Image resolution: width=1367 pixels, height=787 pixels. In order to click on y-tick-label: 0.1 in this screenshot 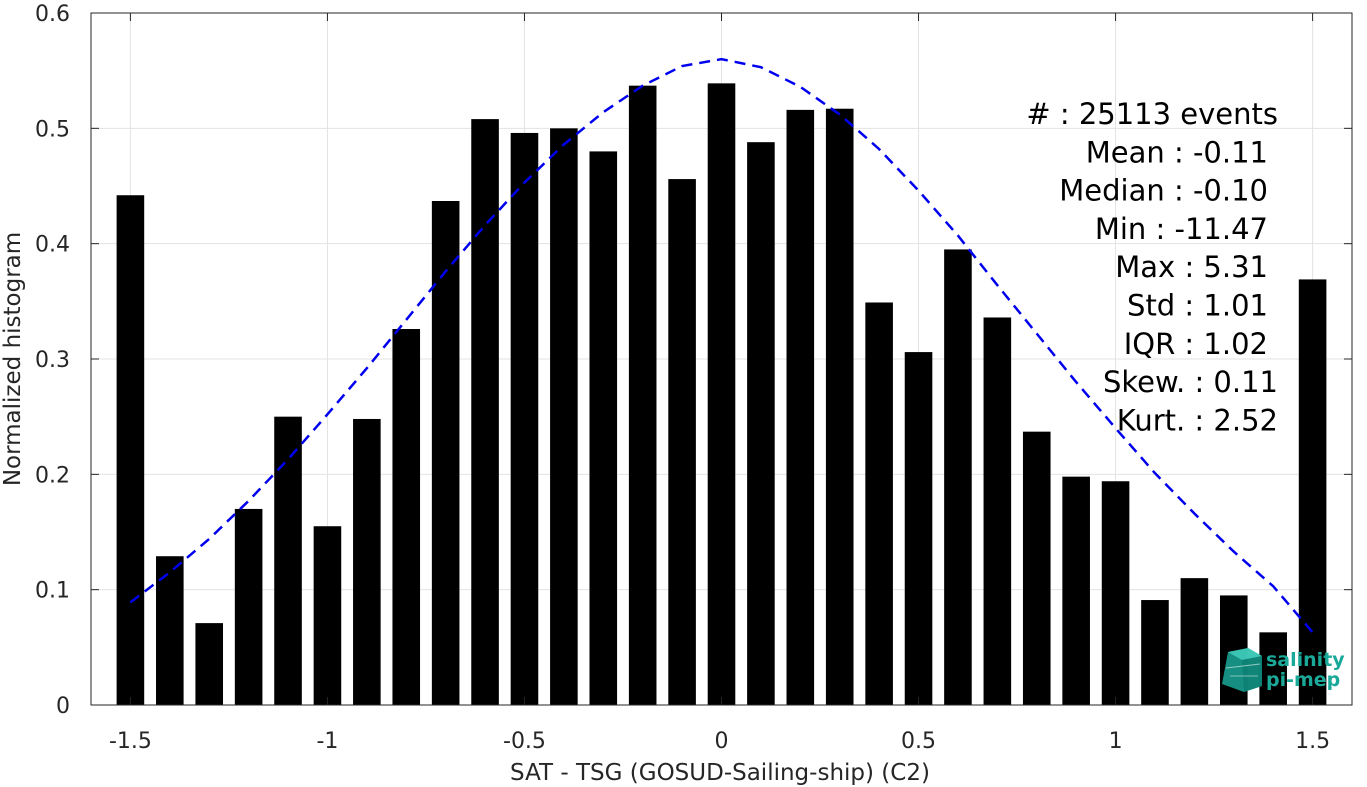, I will do `click(52, 591)`.